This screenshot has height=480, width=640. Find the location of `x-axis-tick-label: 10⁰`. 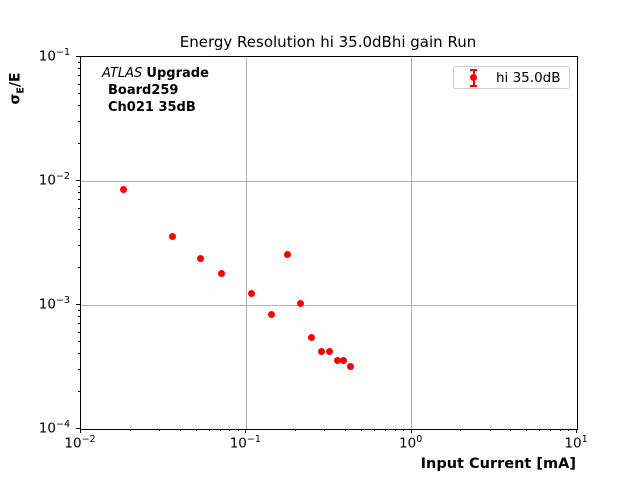

x-axis-tick-label: 10⁰ is located at coordinates (411, 443).